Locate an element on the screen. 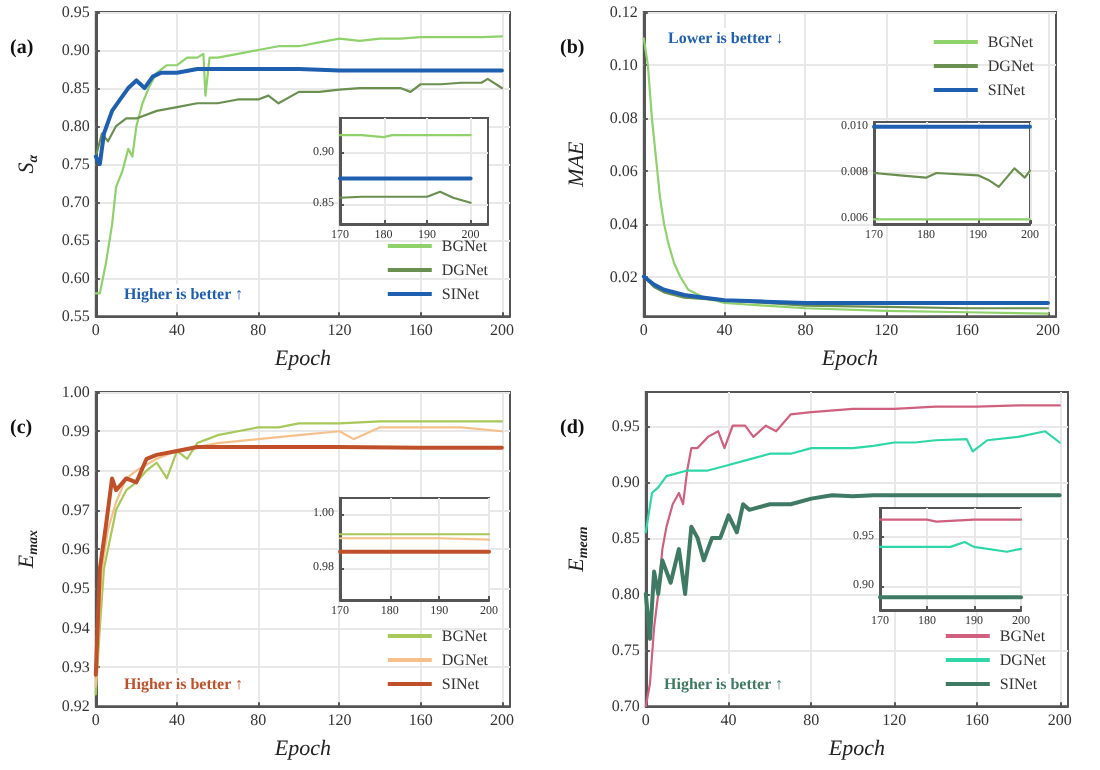 The width and height of the screenshot is (1100, 770). y-axis-title: MAE is located at coordinates (577, 164).